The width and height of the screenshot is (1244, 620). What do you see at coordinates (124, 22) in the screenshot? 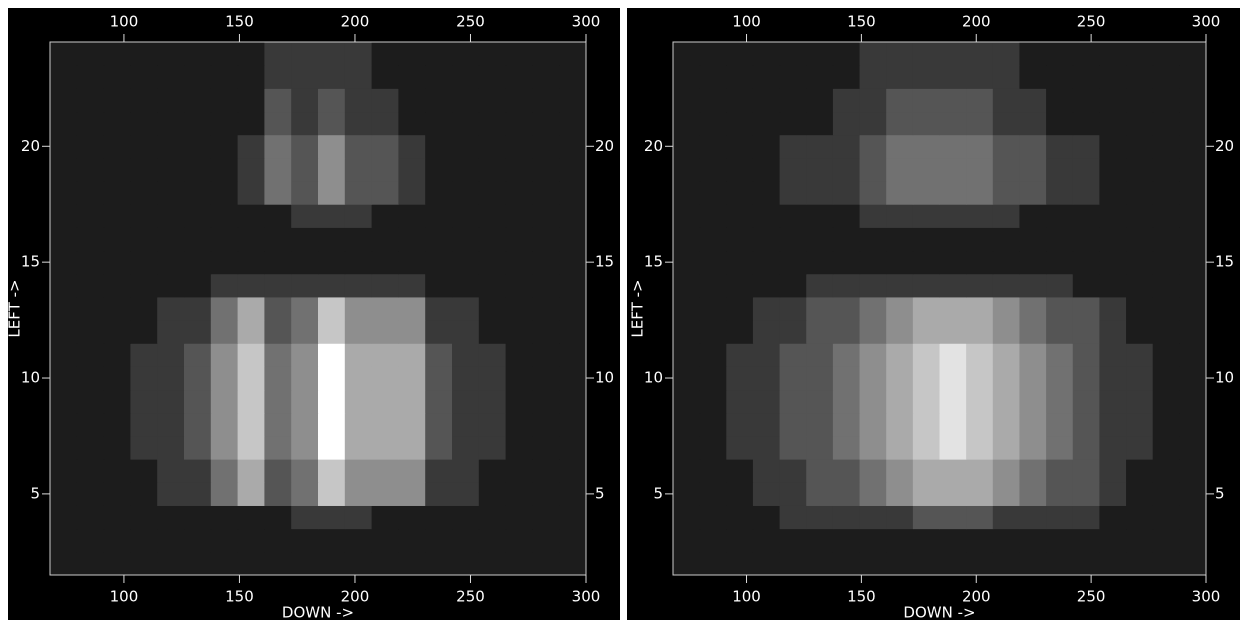
I see `x-tick-label: 100` at bounding box center [124, 22].